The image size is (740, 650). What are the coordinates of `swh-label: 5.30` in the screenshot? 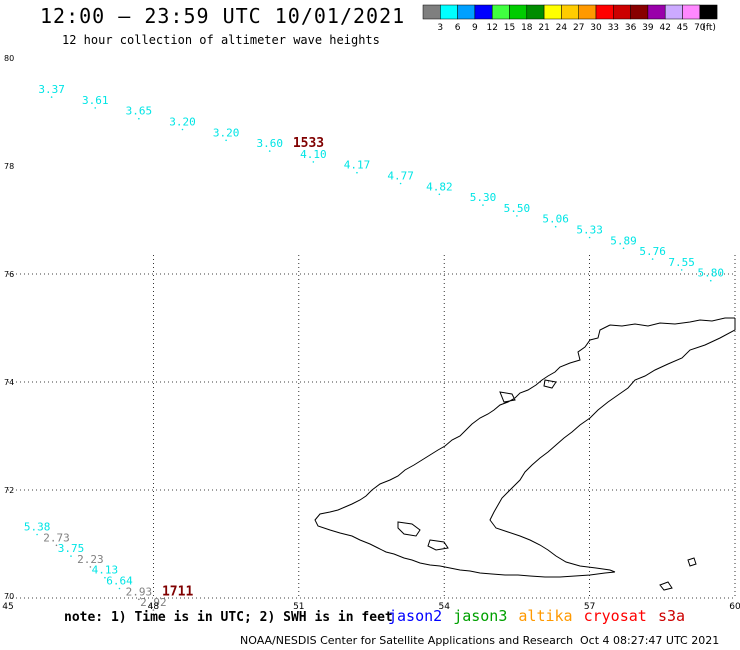 It's located at (483, 197).